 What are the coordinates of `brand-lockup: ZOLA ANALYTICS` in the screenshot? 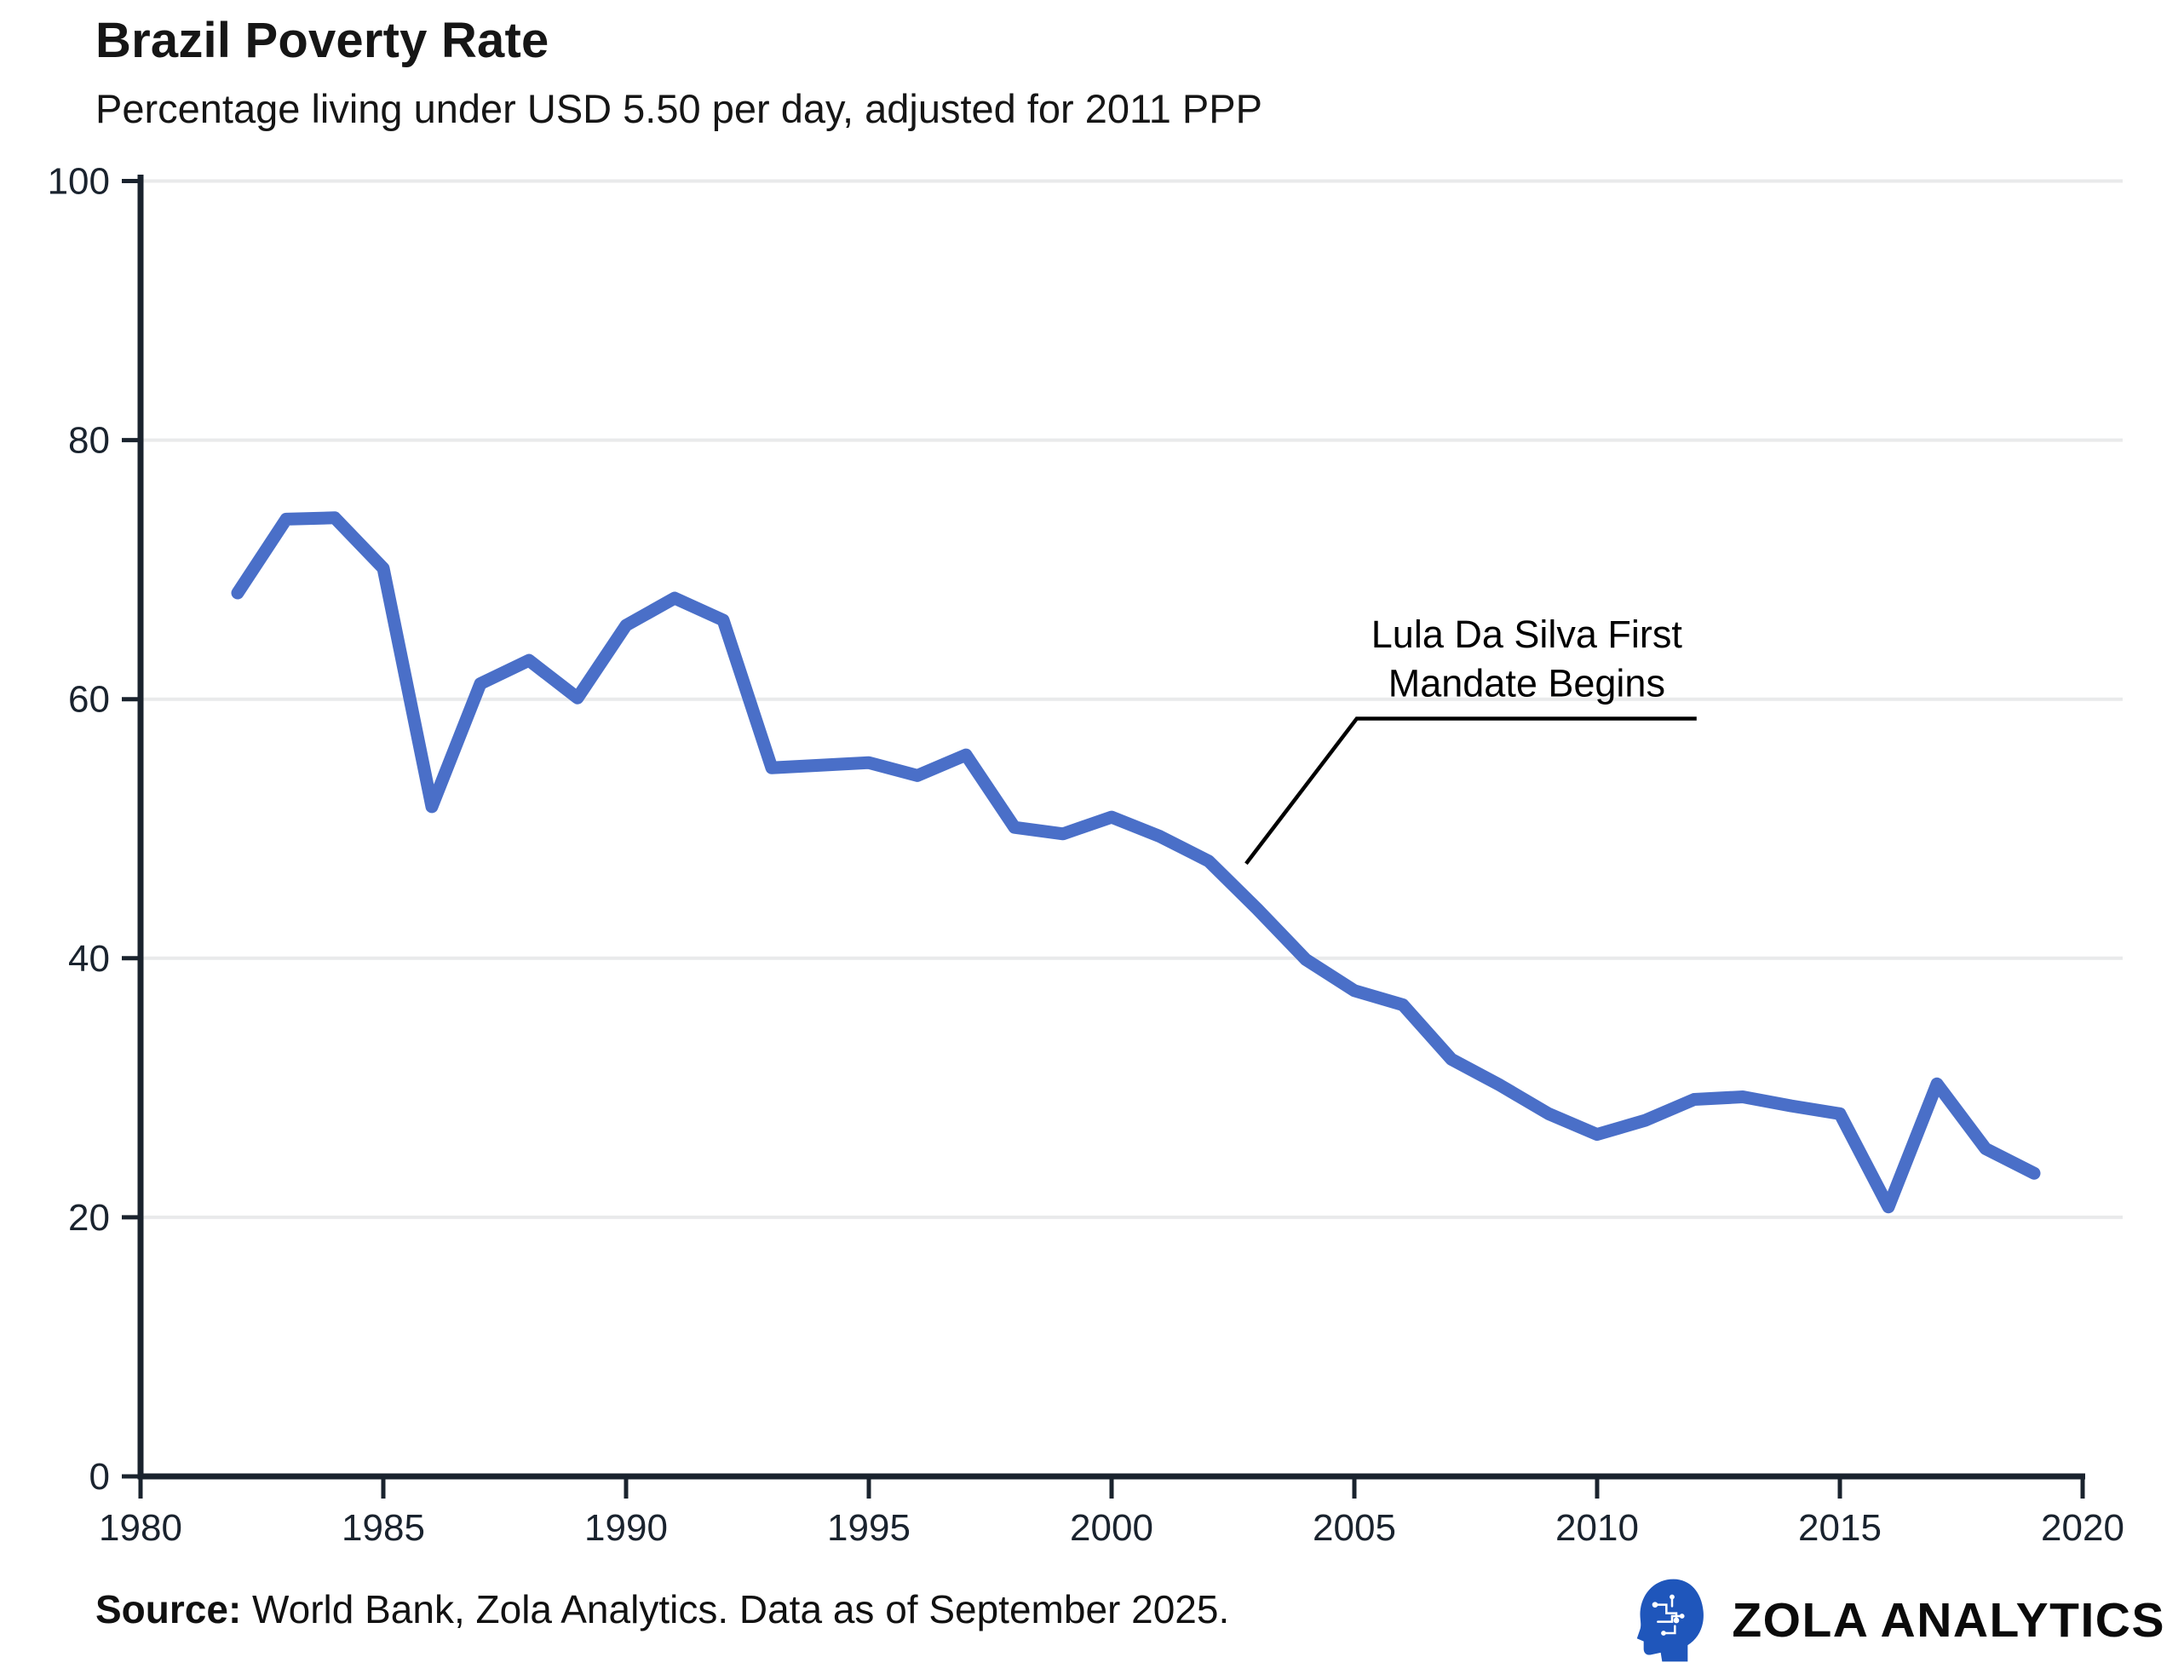 It's located at (1900, 1620).